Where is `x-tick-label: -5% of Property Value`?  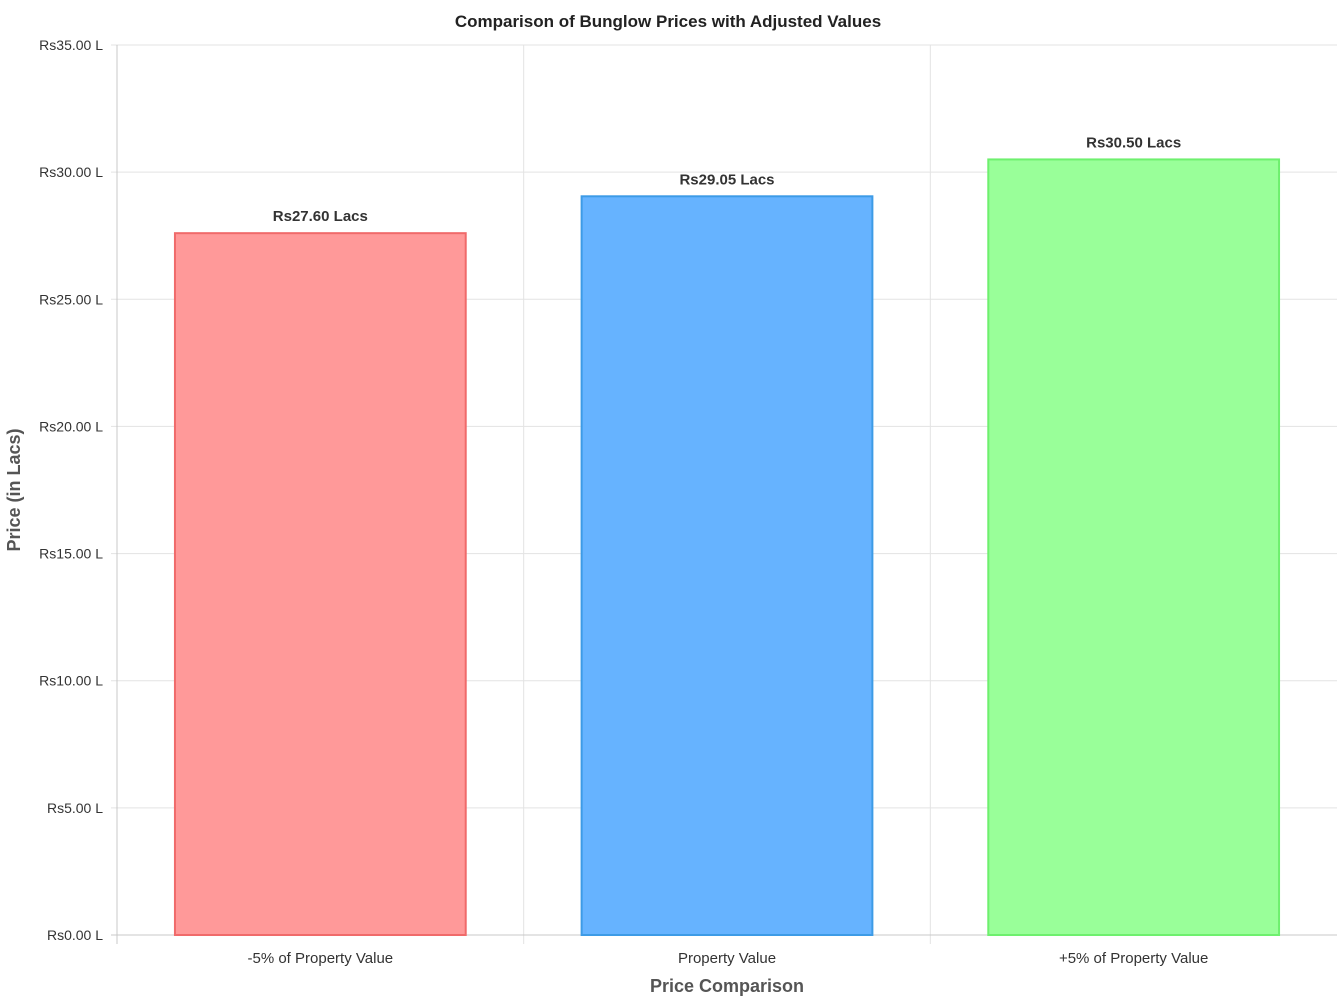 x-tick-label: -5% of Property Value is located at coordinates (321, 958).